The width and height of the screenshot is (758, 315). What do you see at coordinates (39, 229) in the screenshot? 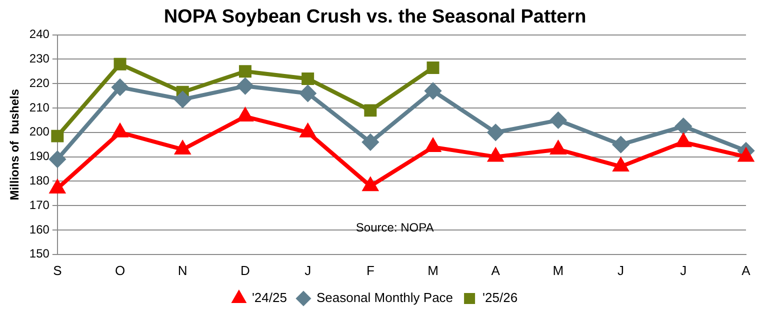
I see `y-tick-label: 160` at bounding box center [39, 229].